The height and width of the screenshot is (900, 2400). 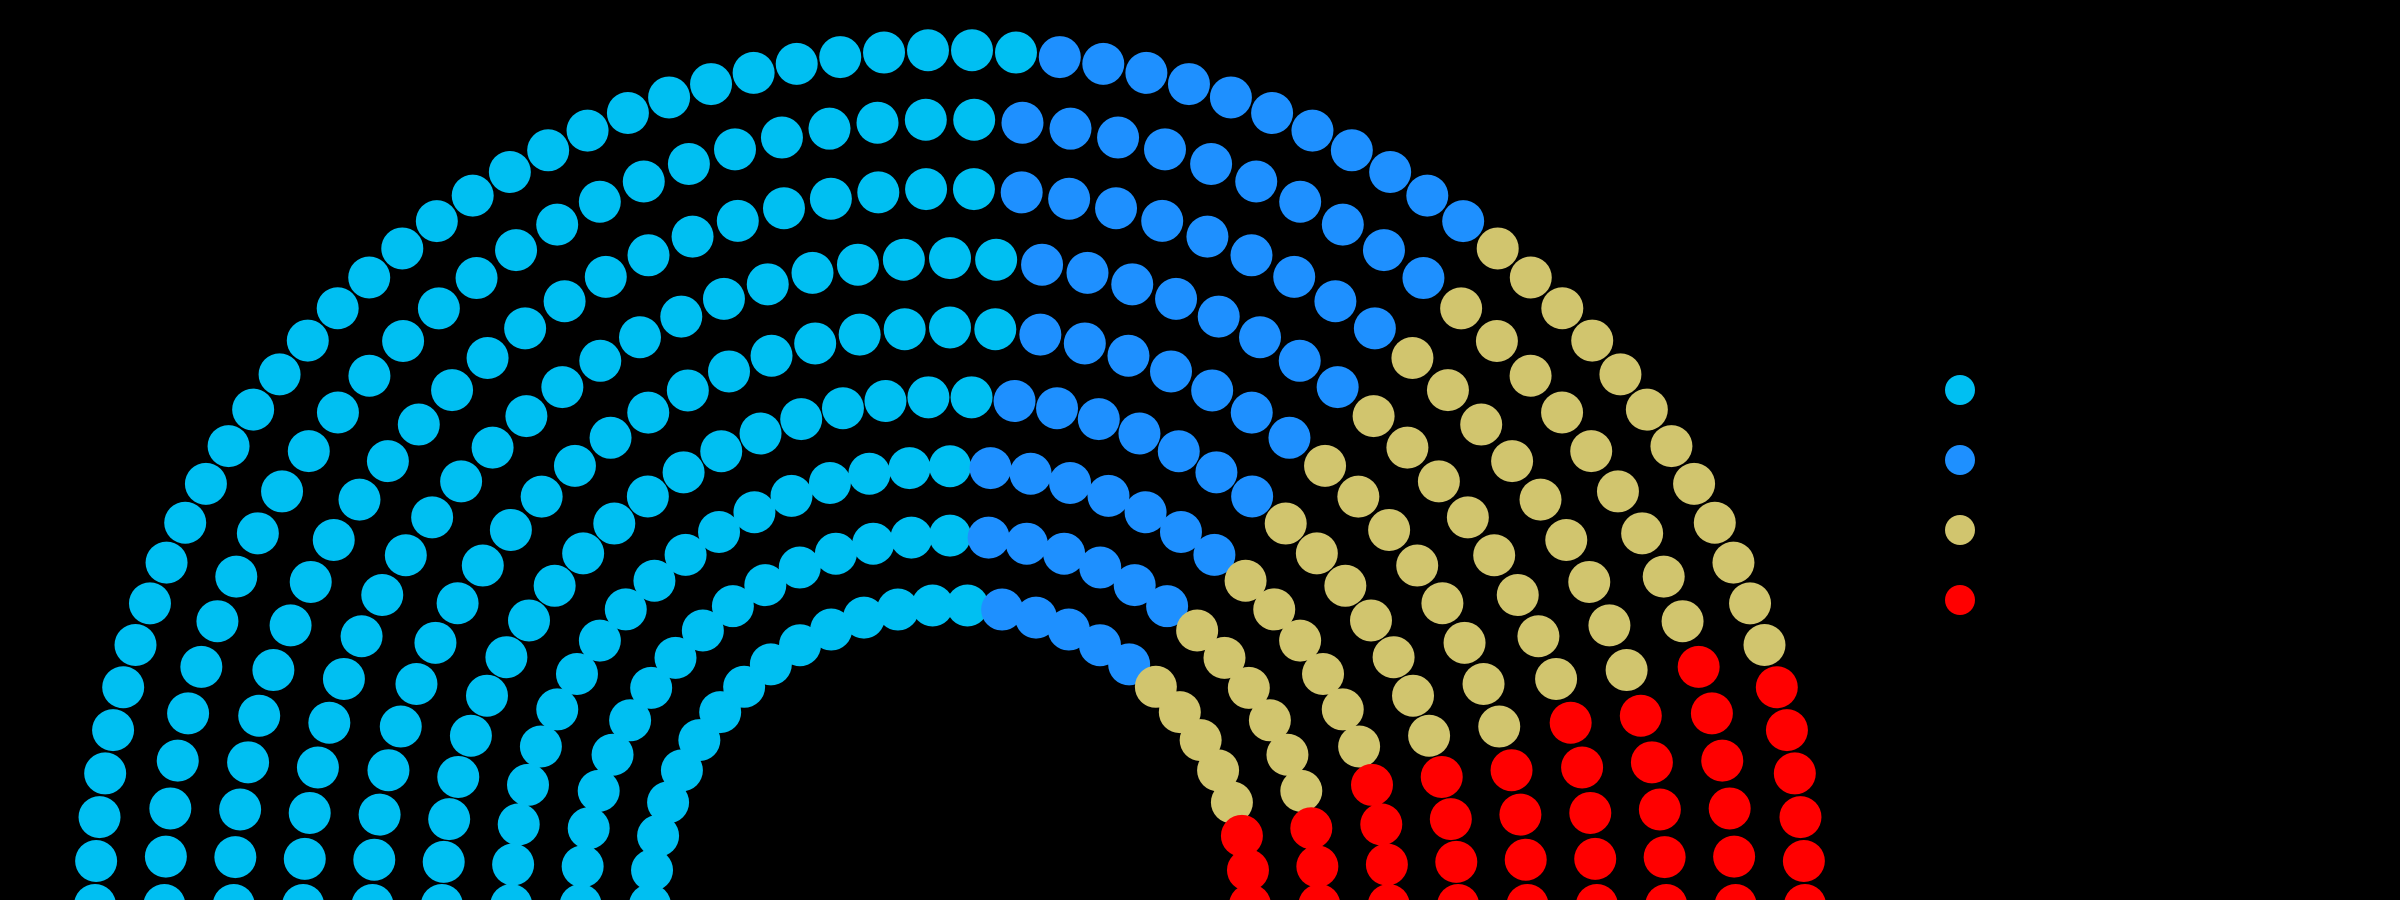 What do you see at coordinates (2155, 460) in the screenshot?
I see `legend-item-blue` at bounding box center [2155, 460].